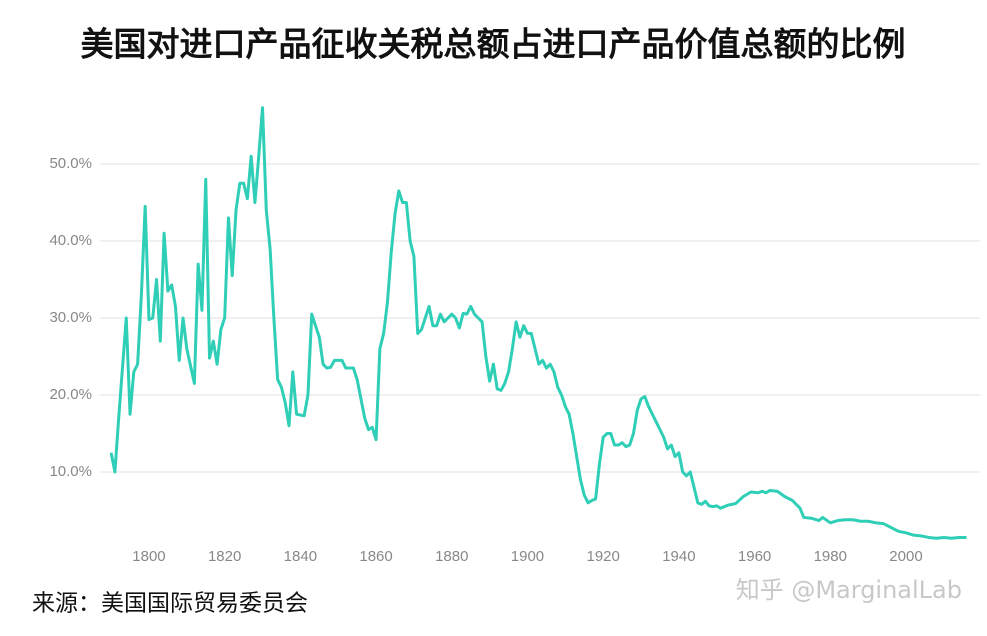 The width and height of the screenshot is (987, 636). What do you see at coordinates (602, 556) in the screenshot?
I see `x-tick-label: 1920` at bounding box center [602, 556].